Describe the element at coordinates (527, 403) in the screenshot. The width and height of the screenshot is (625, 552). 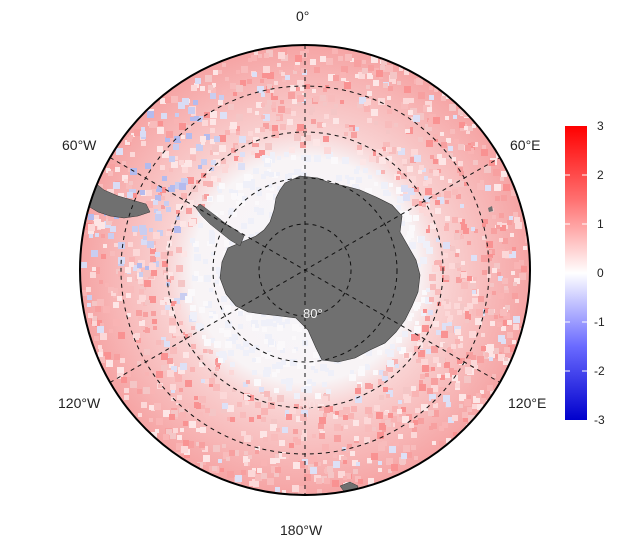
I see `lon-label-120e: 120°E` at that location.